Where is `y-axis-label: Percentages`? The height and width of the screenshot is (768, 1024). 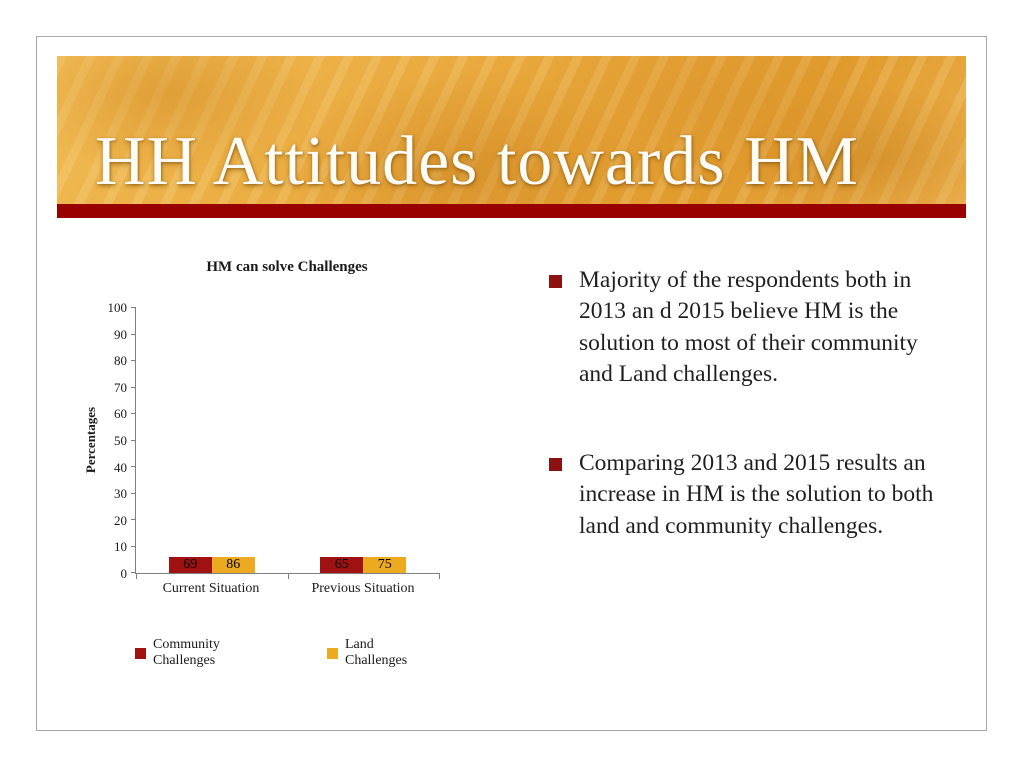
y-axis-label: Percentages is located at coordinates (90, 440).